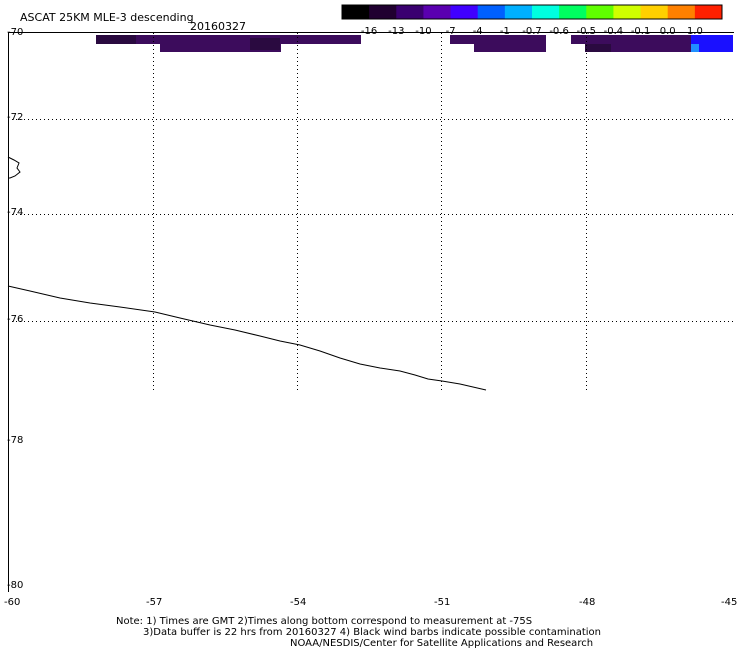  I want to click on colorbar-tick-label: -7, so click(451, 31).